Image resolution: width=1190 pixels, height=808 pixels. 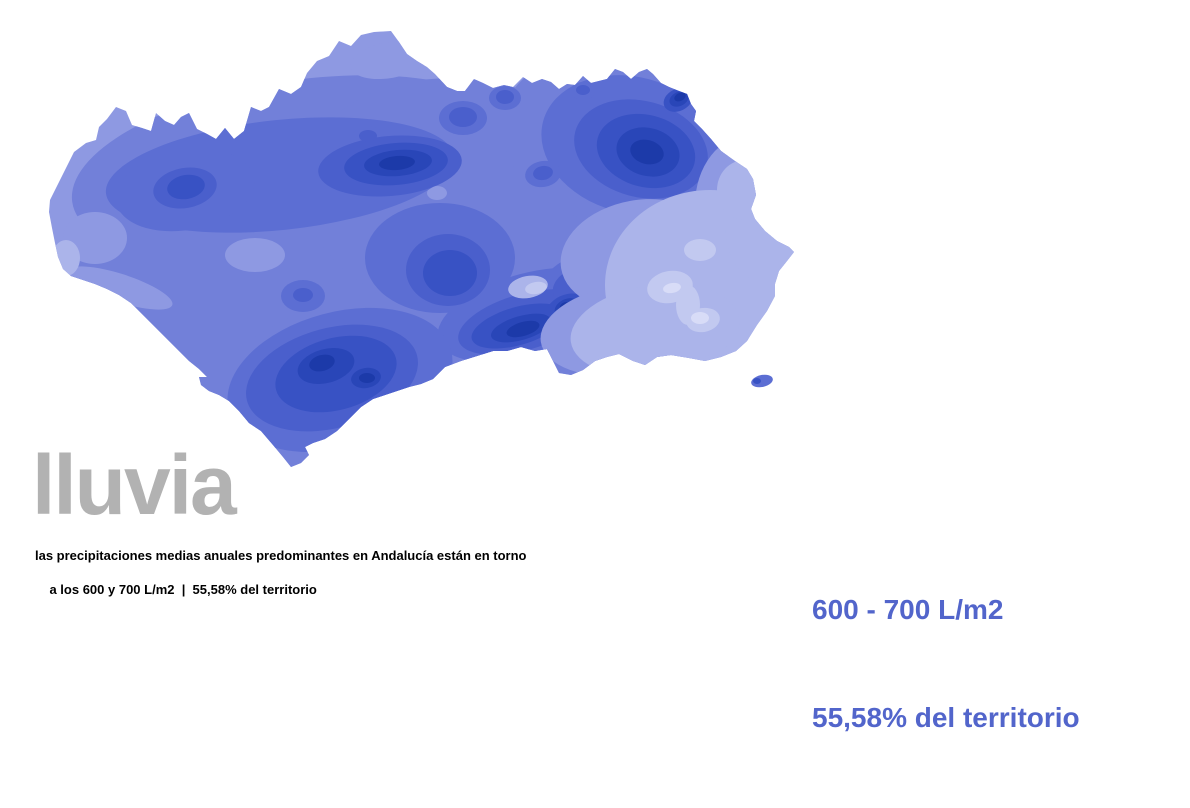 What do you see at coordinates (908, 609) in the screenshot?
I see `stat-range: 600 - 700 L/m2` at bounding box center [908, 609].